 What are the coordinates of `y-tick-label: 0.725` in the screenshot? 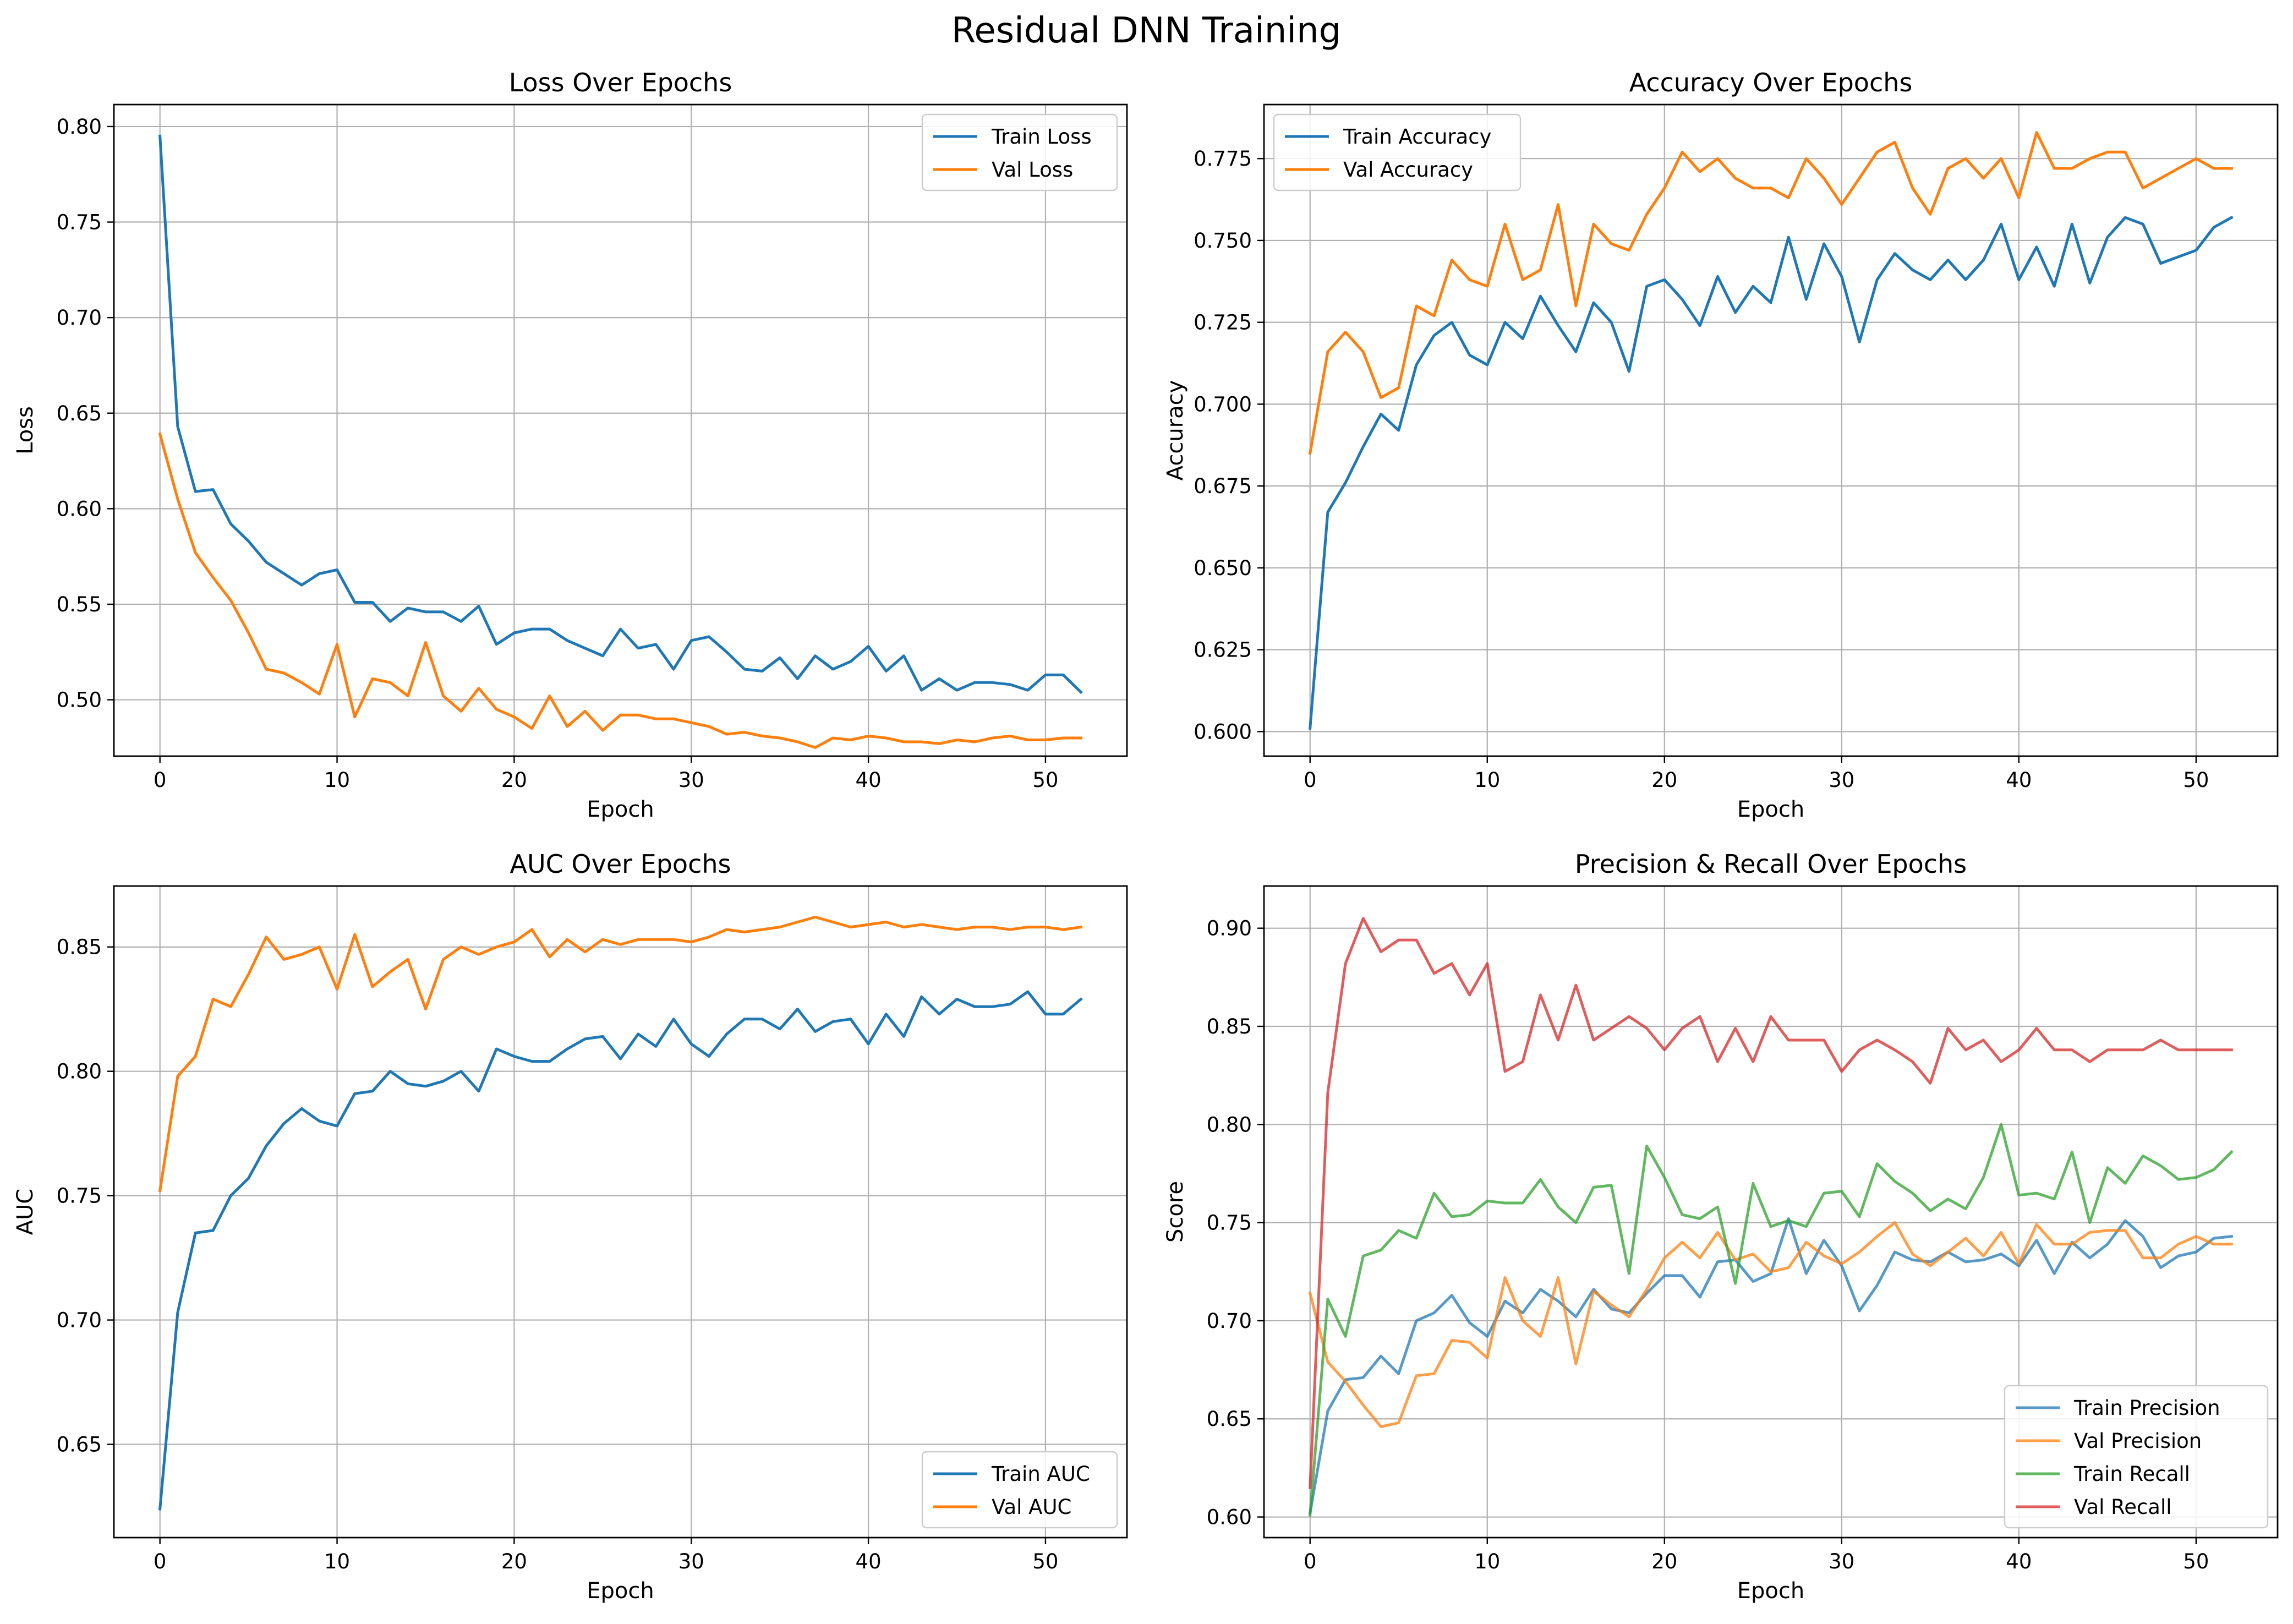 It's located at (1223, 323).